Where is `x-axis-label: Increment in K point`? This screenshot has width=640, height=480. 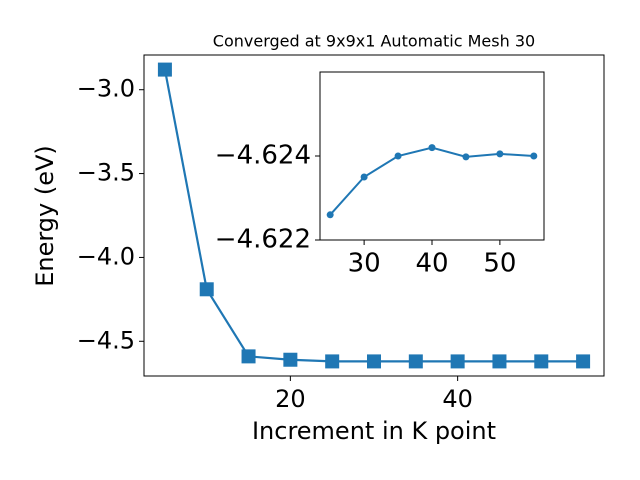
x-axis-label: Increment in K point is located at coordinates (374, 431).